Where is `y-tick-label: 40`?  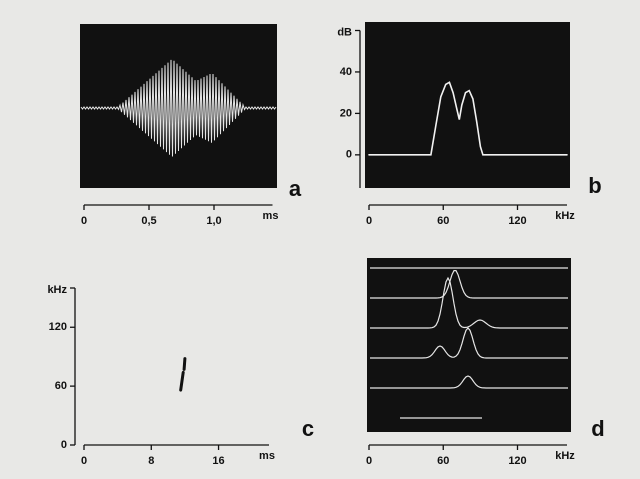 y-tick-label: 40 is located at coordinates (346, 72).